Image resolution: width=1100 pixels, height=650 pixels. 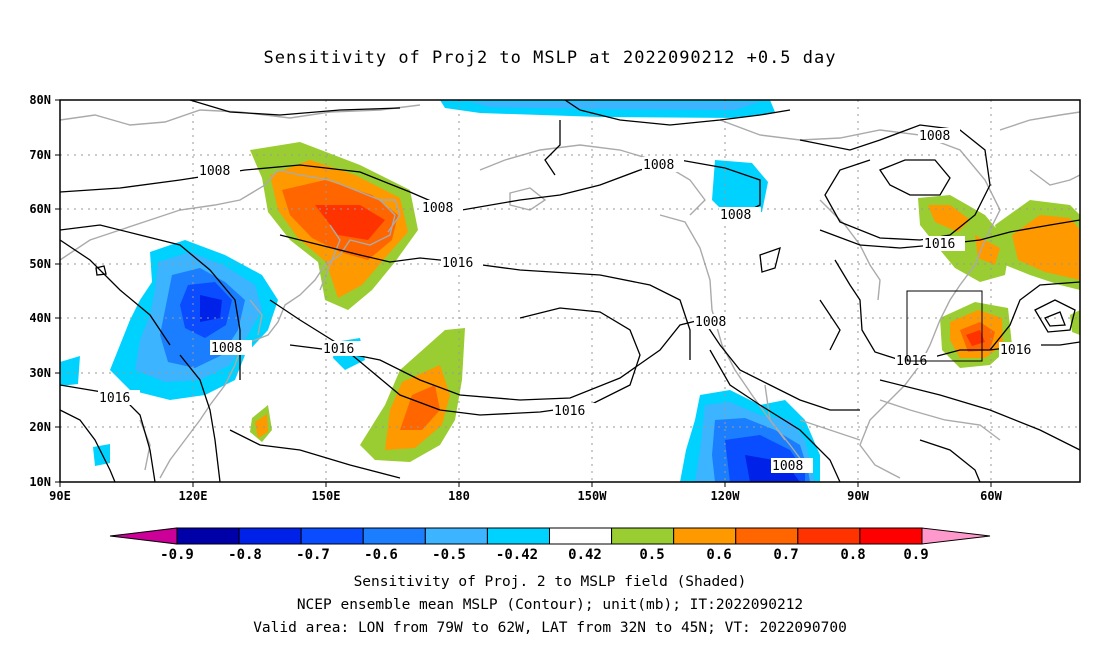 I want to click on lon-label: 120W, so click(x=726, y=496).